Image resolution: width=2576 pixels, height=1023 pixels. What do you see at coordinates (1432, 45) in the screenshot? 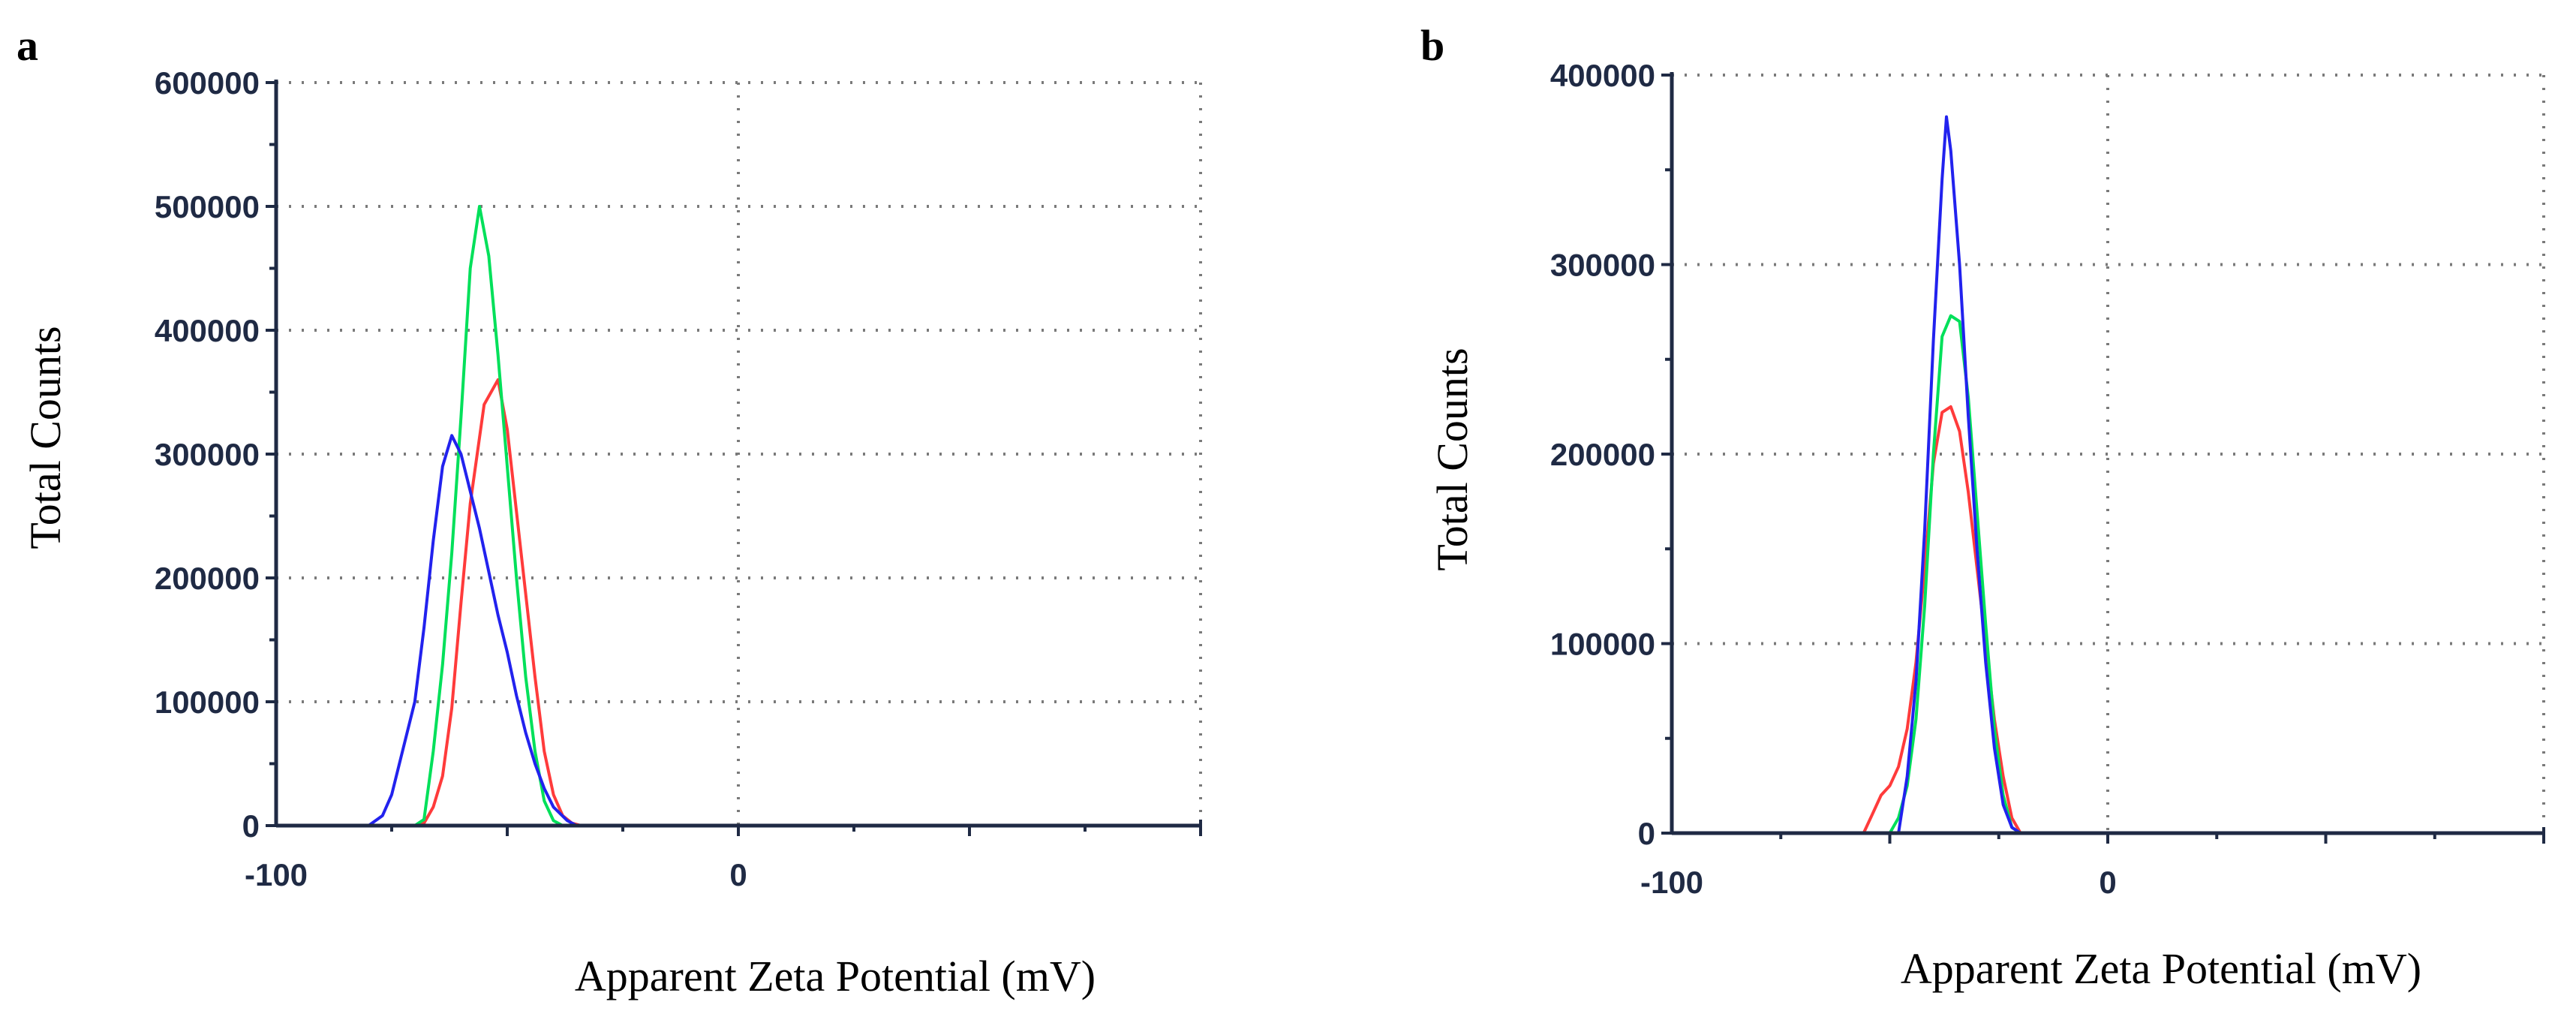
I see `panel-letter-b: b` at bounding box center [1432, 45].